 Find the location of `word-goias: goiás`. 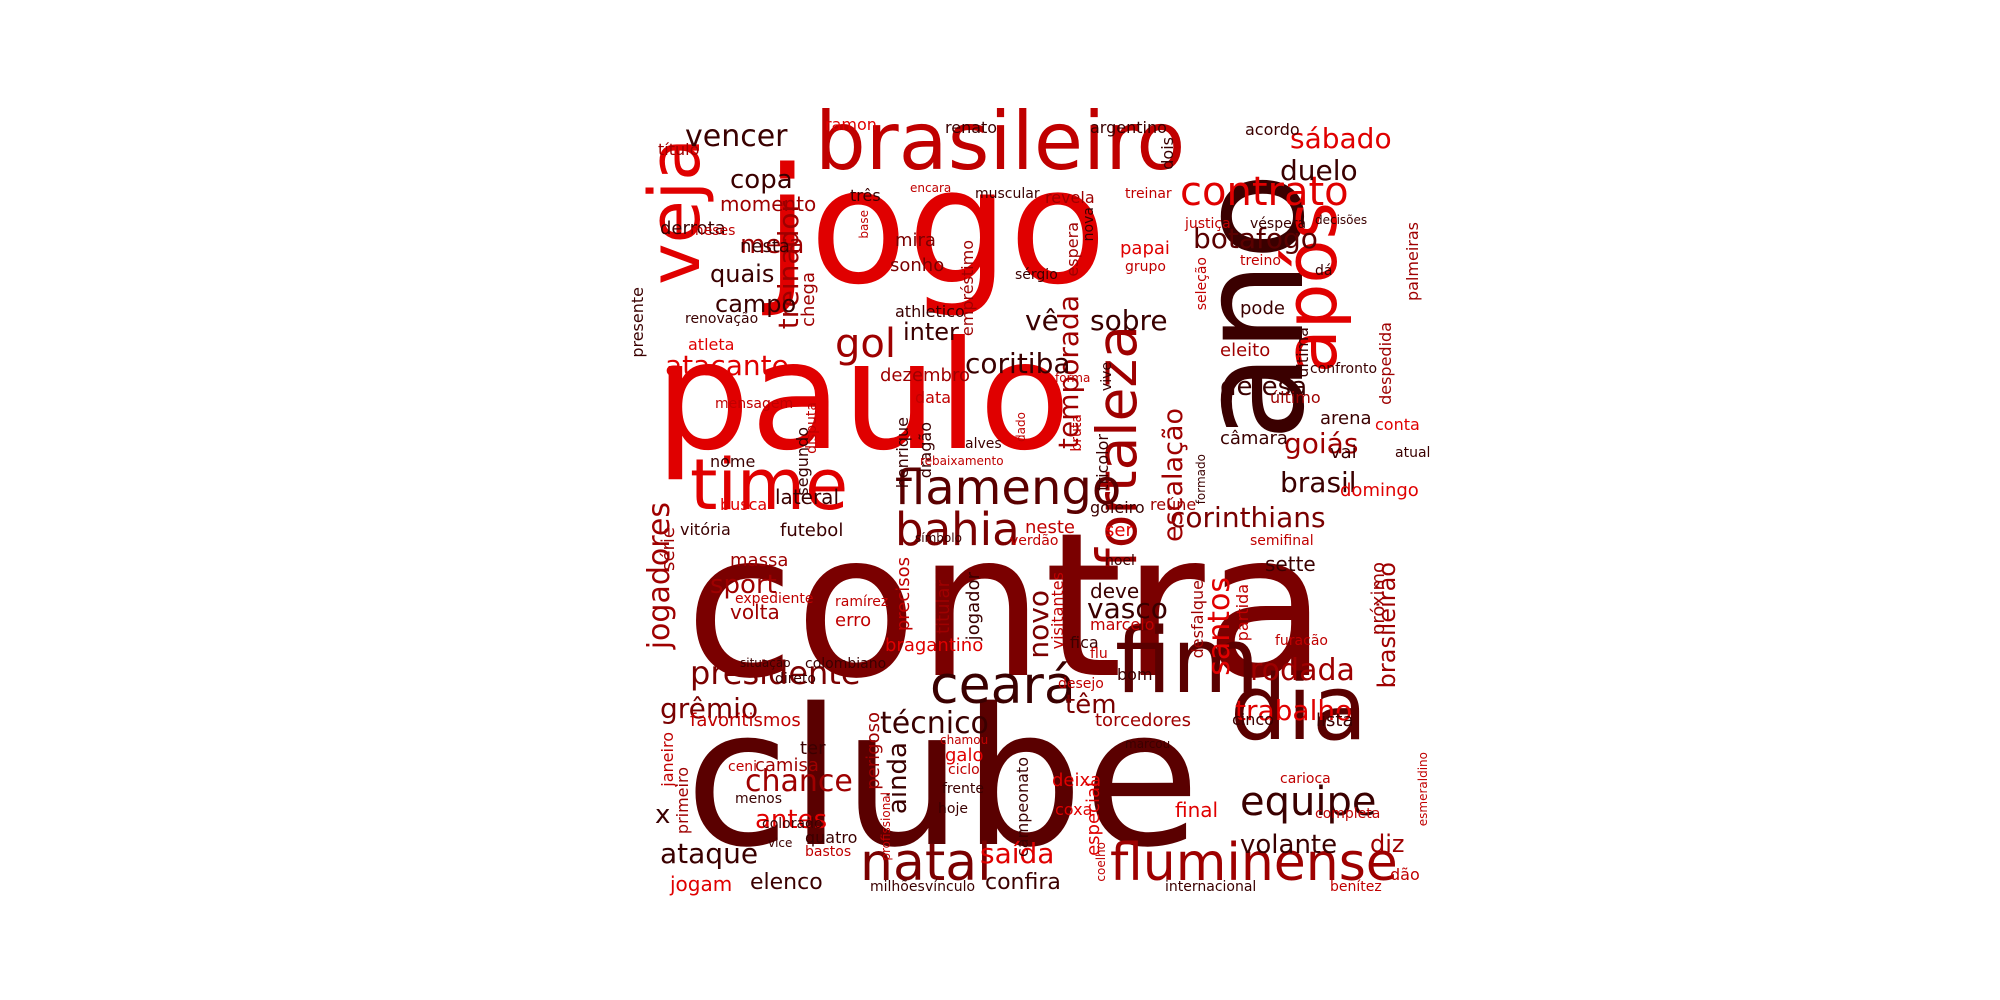

word-goias: goiás is located at coordinates (1321, 443).